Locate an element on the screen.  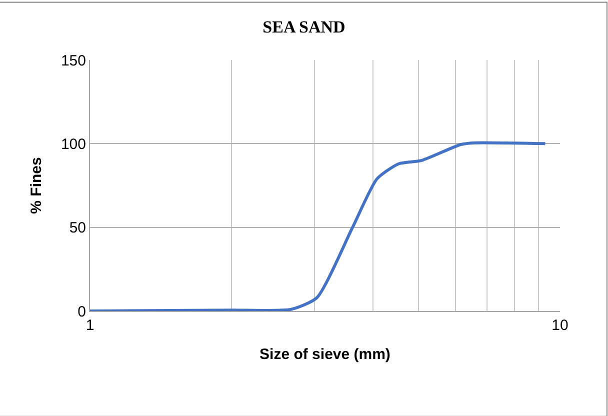
x-tick-label: 10 is located at coordinates (560, 325).